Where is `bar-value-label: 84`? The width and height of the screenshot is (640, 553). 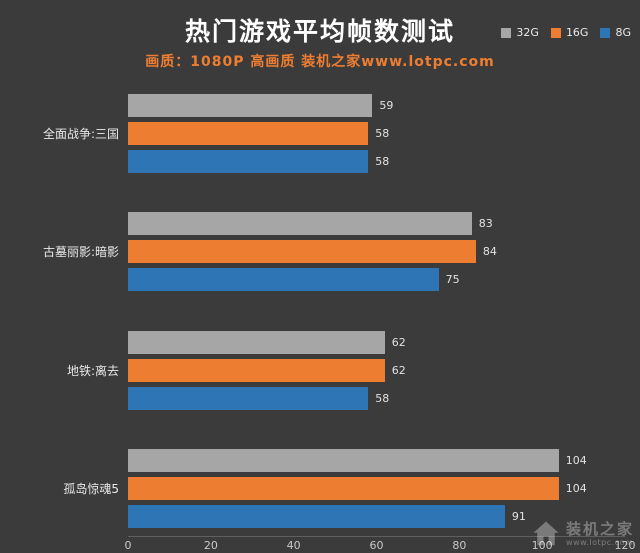 bar-value-label: 84 is located at coordinates (489, 252).